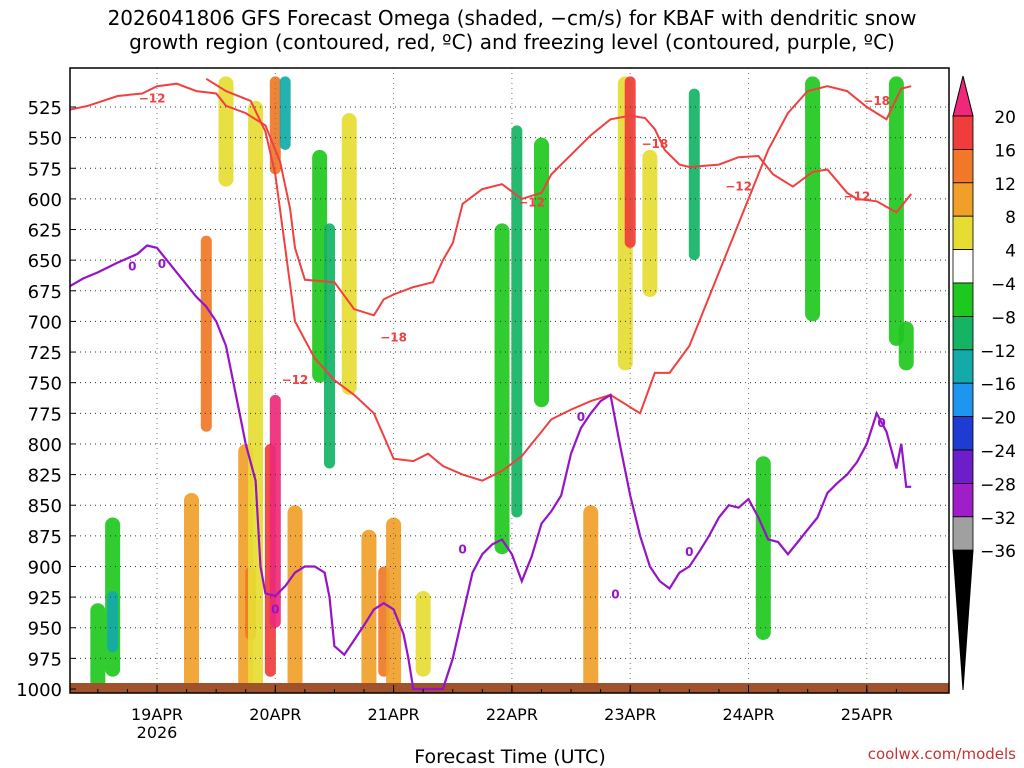 This screenshot has width=1024, height=768. Describe the element at coordinates (45, 414) in the screenshot. I see `y-tick-label: 775` at that location.